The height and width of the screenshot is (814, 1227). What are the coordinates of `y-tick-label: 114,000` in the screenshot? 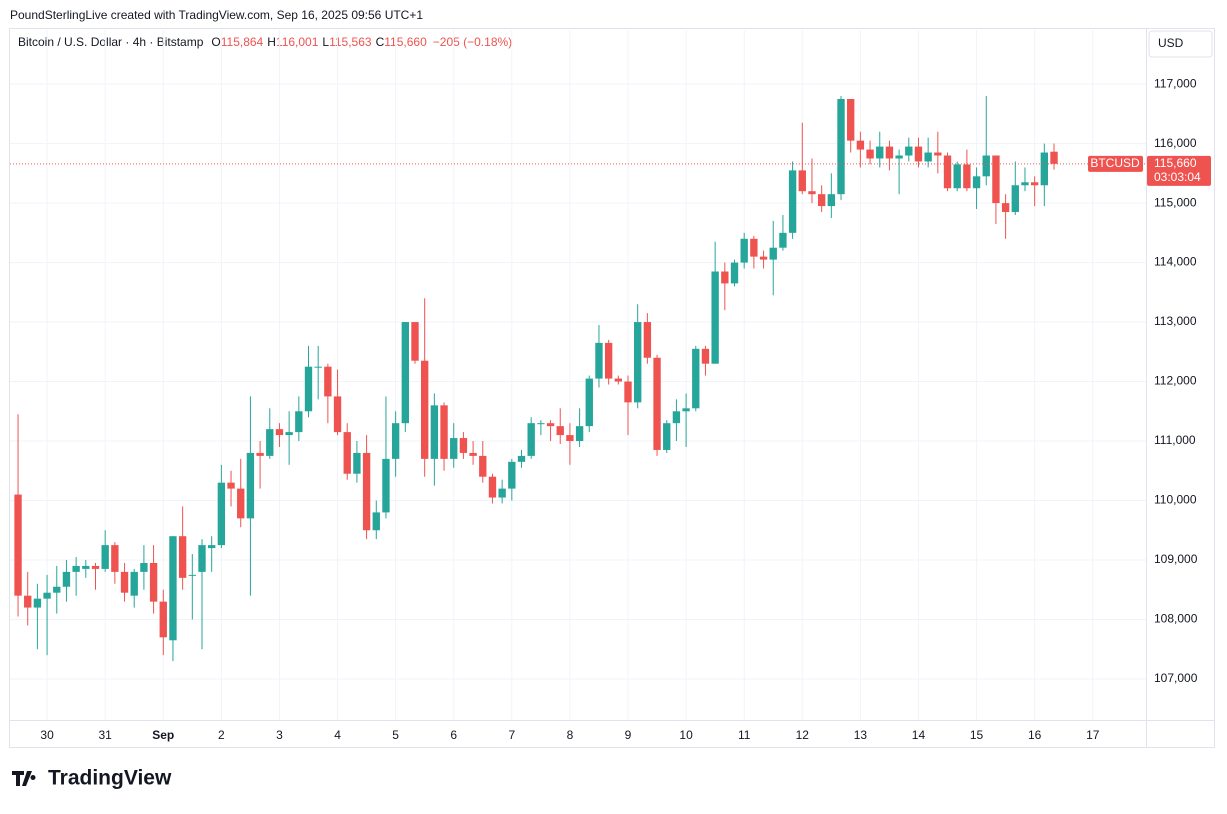 It's located at (1175, 262).